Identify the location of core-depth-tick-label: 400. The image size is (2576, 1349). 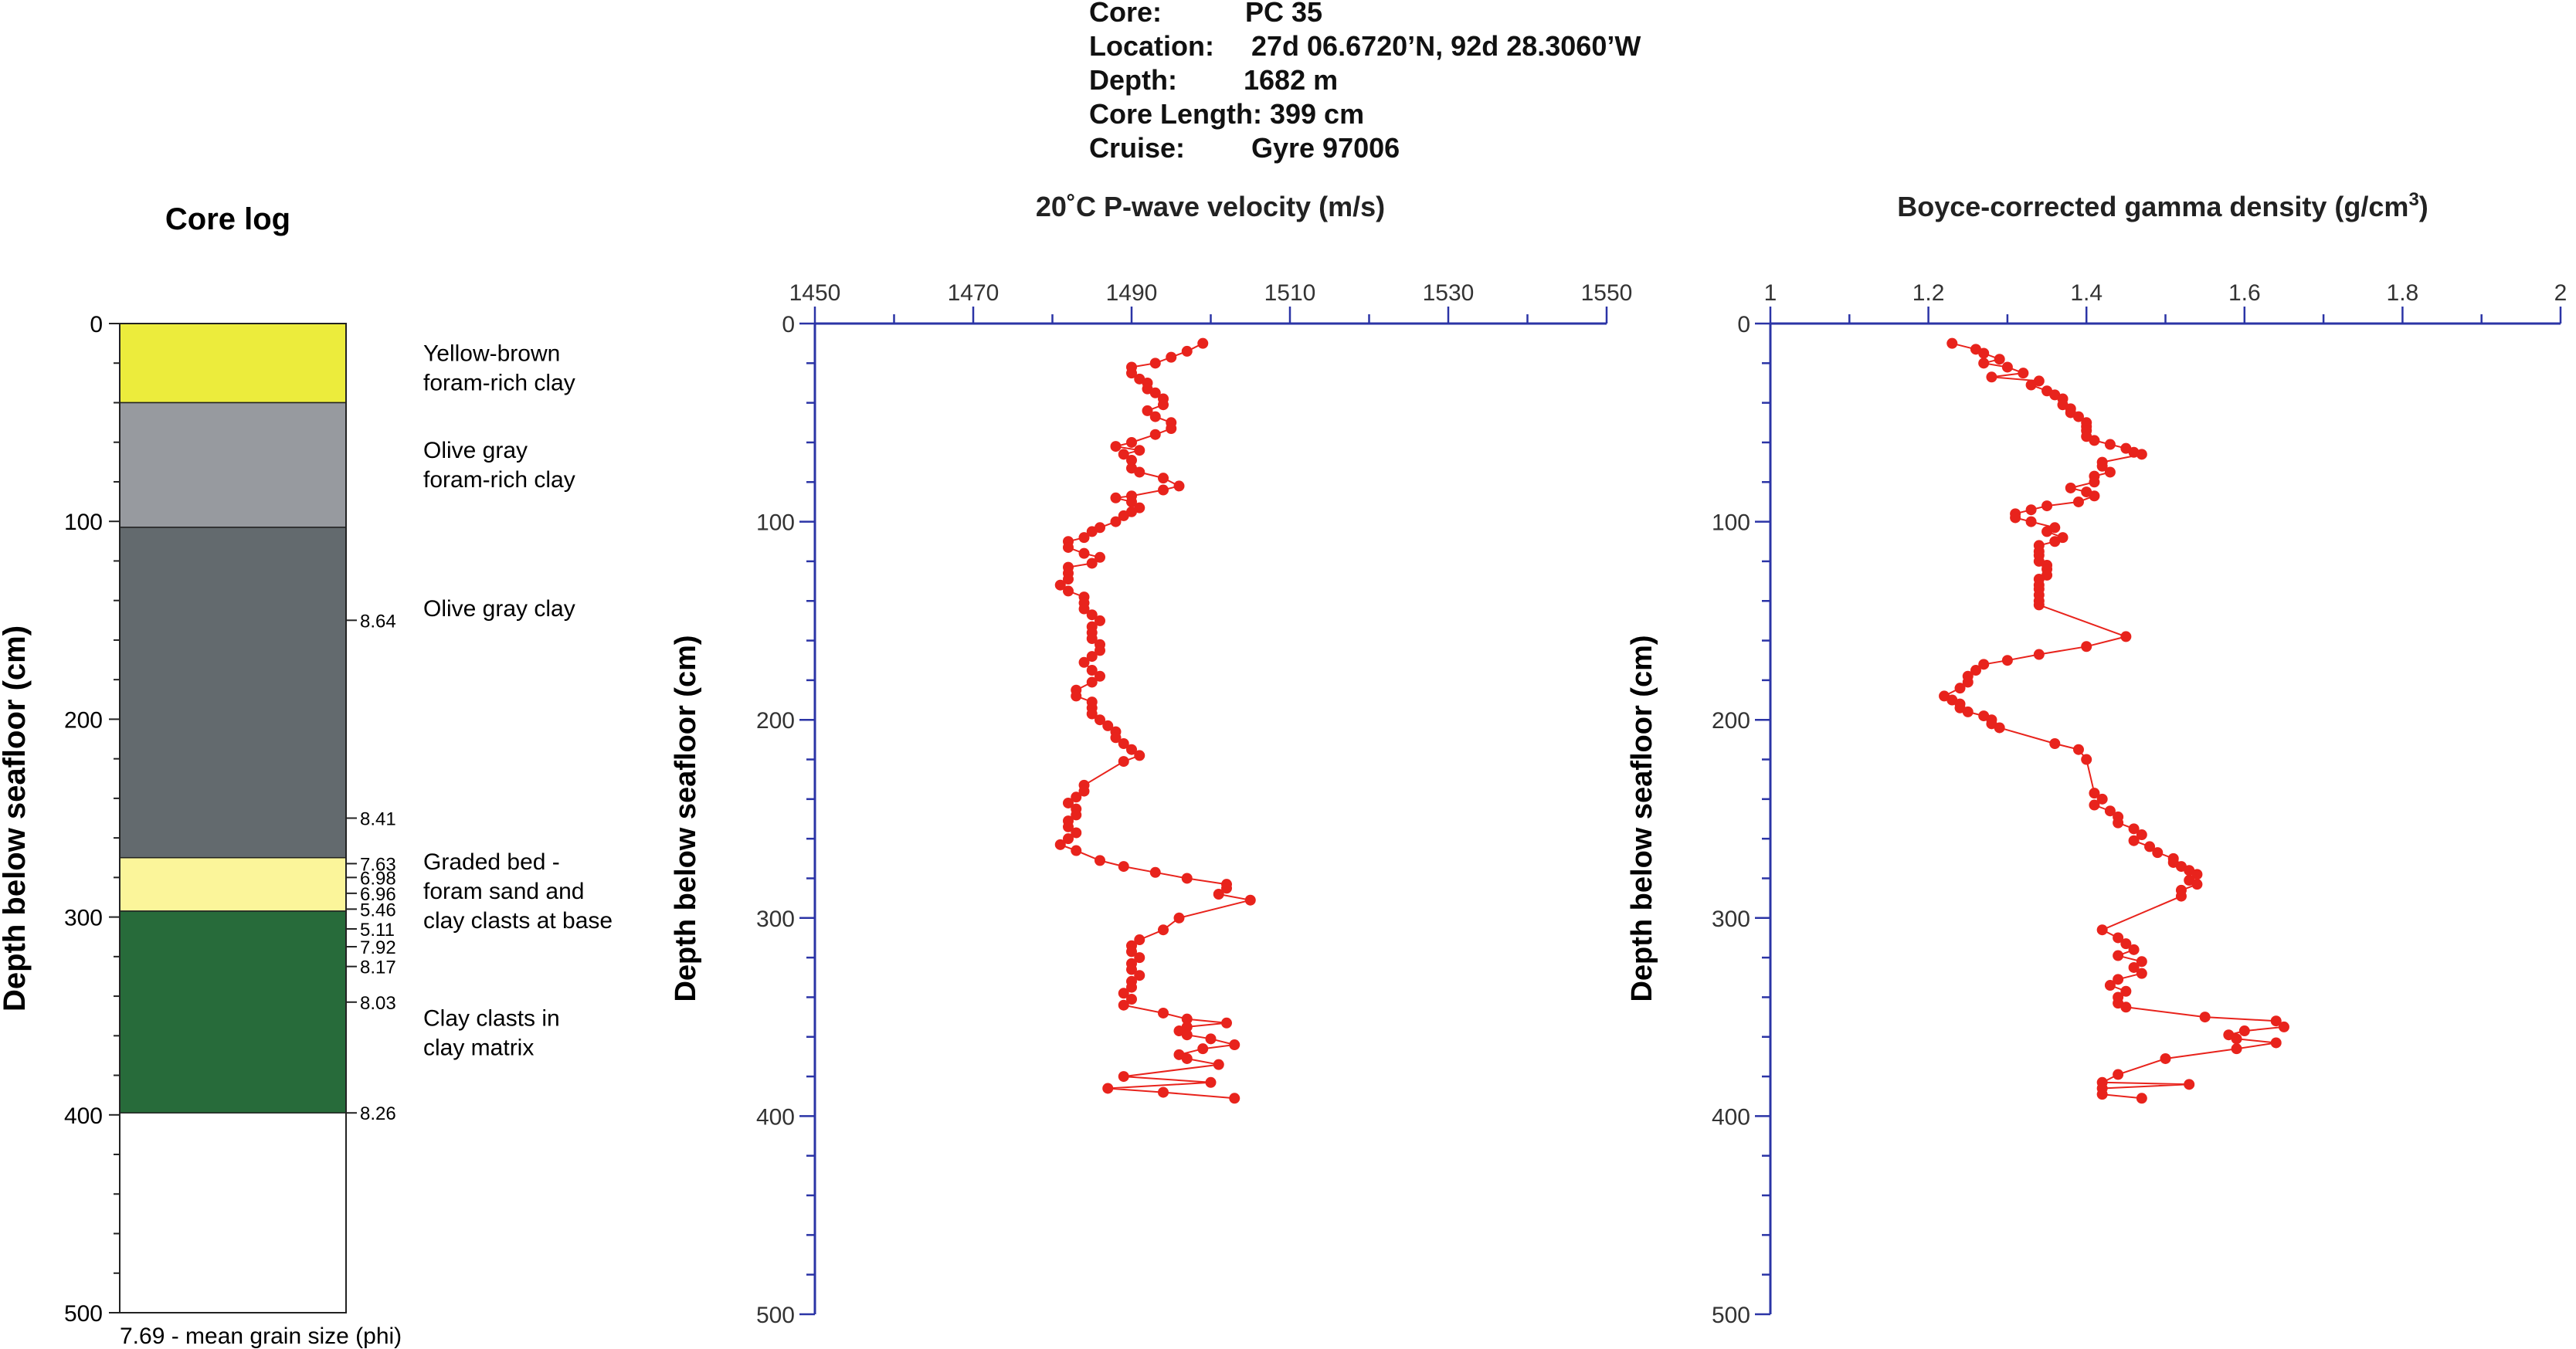
(84, 1116).